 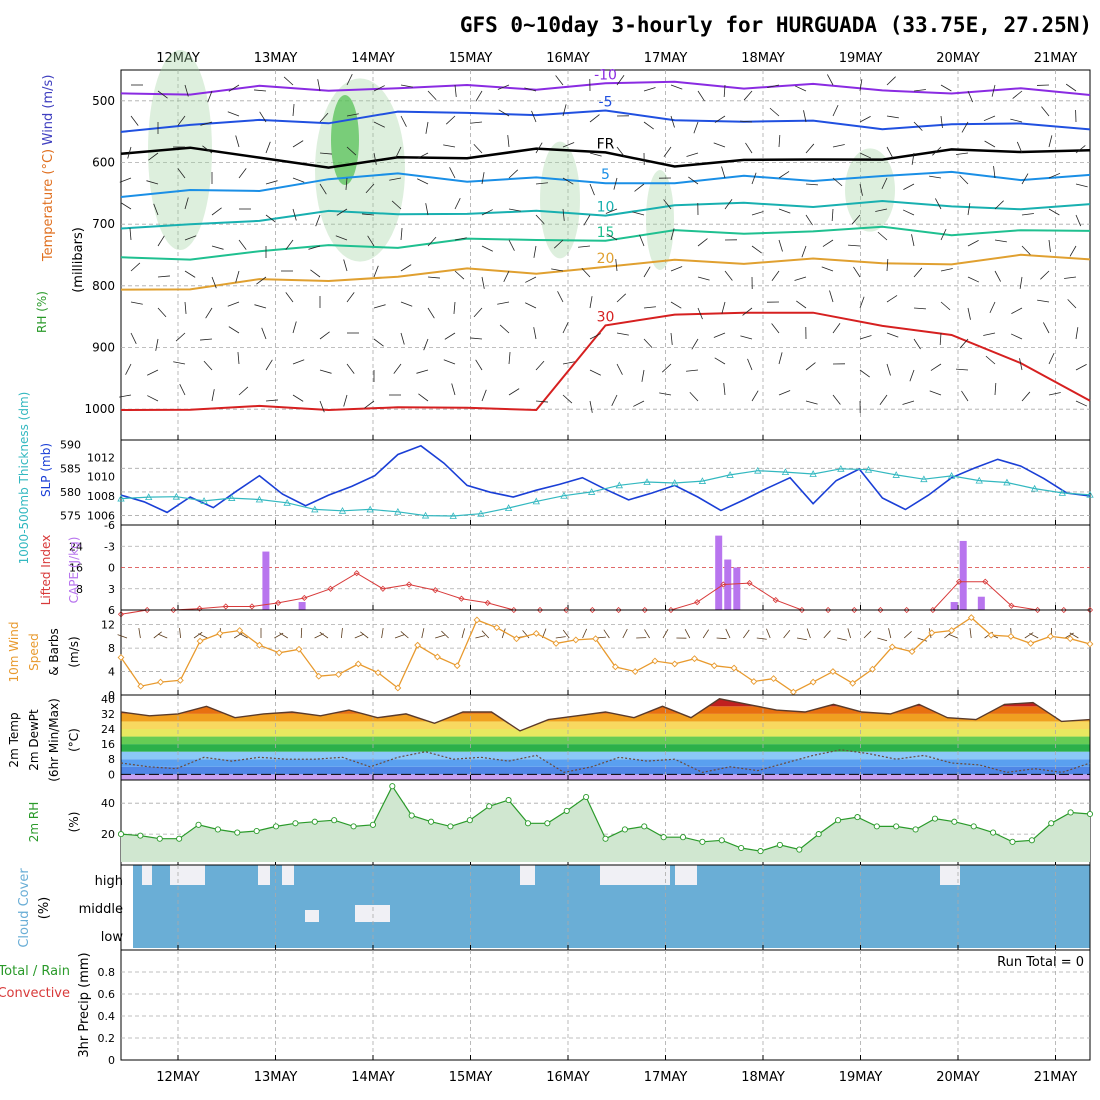 I want to click on y-axis-label: (%), so click(x=44, y=908).